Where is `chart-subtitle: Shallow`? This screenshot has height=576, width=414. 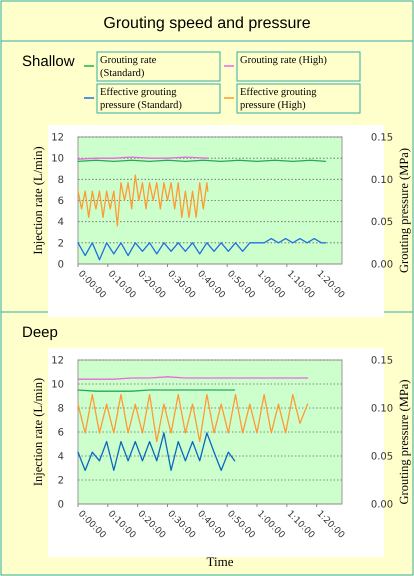
chart-subtitle: Shallow is located at coordinates (48, 61).